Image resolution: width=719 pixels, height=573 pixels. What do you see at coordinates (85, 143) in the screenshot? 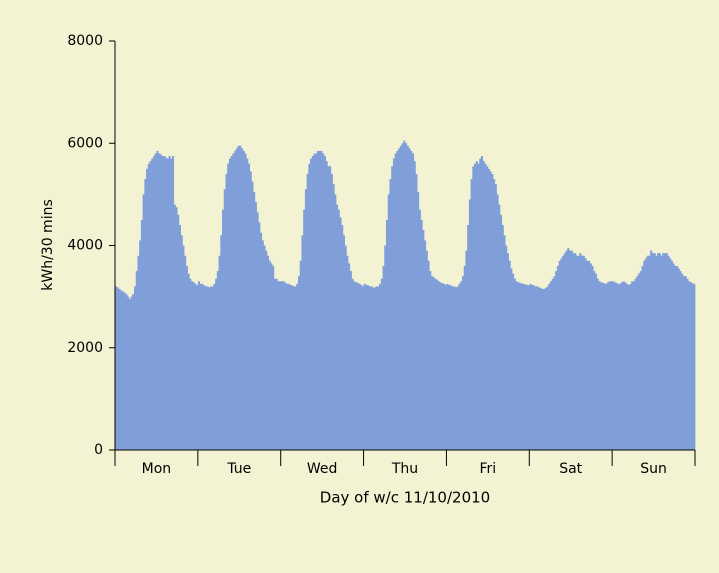
I see `y-tick-label: 6000` at bounding box center [85, 143].